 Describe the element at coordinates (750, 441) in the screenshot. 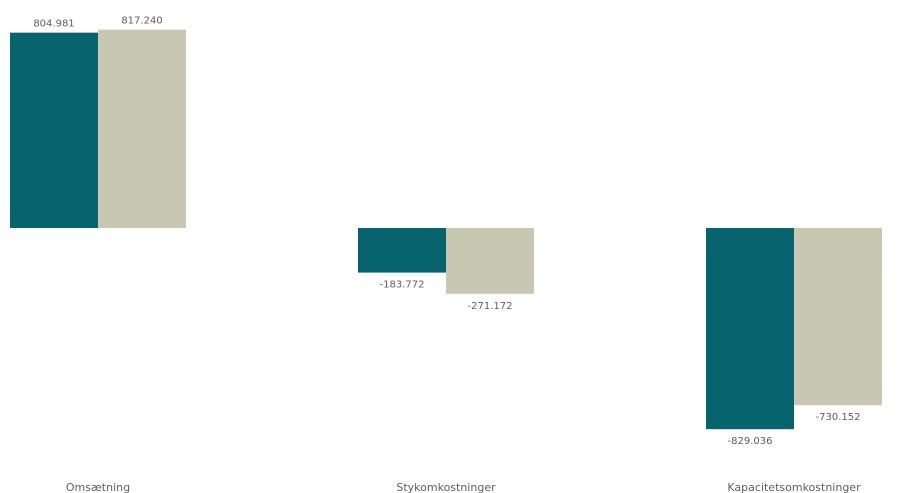

I see `data-label-2-series-0: -829.036` at that location.